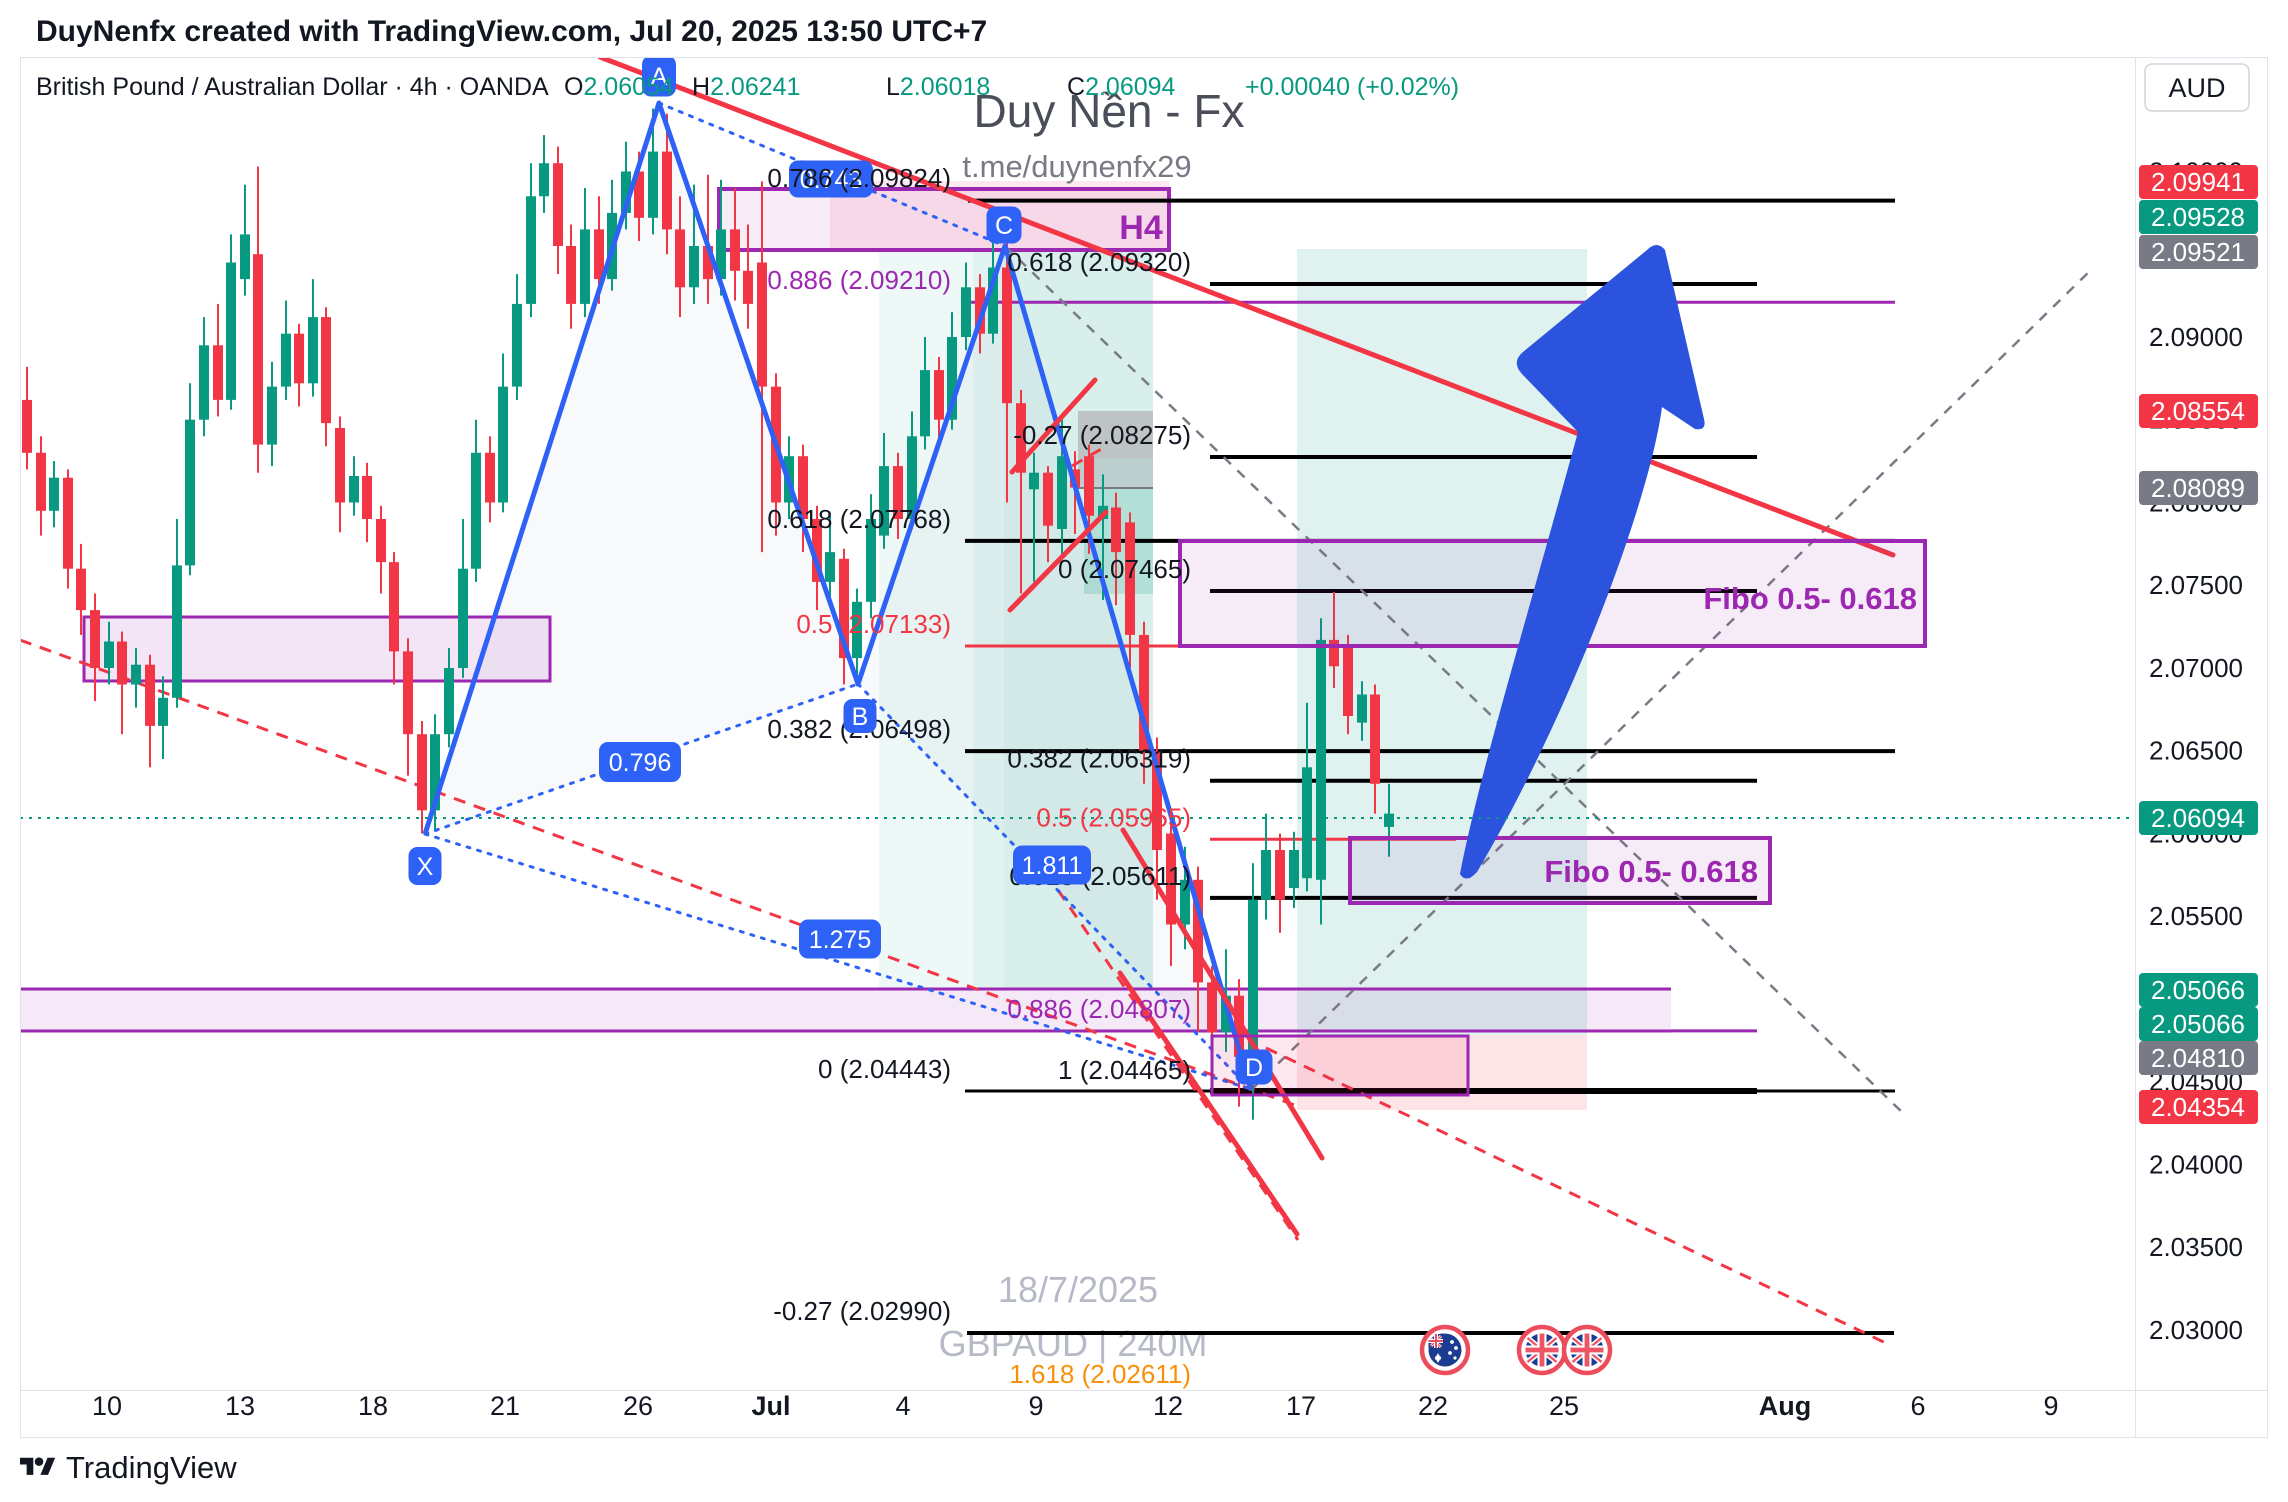 The width and height of the screenshot is (2288, 1502). What do you see at coordinates (938, 87) in the screenshot?
I see `svg-text: L2.06018` at bounding box center [938, 87].